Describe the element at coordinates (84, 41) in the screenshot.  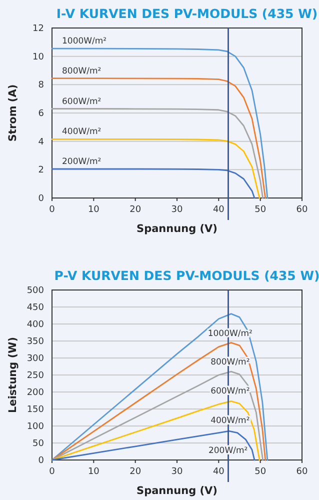
I see `series-label: 1000W/m²` at that location.